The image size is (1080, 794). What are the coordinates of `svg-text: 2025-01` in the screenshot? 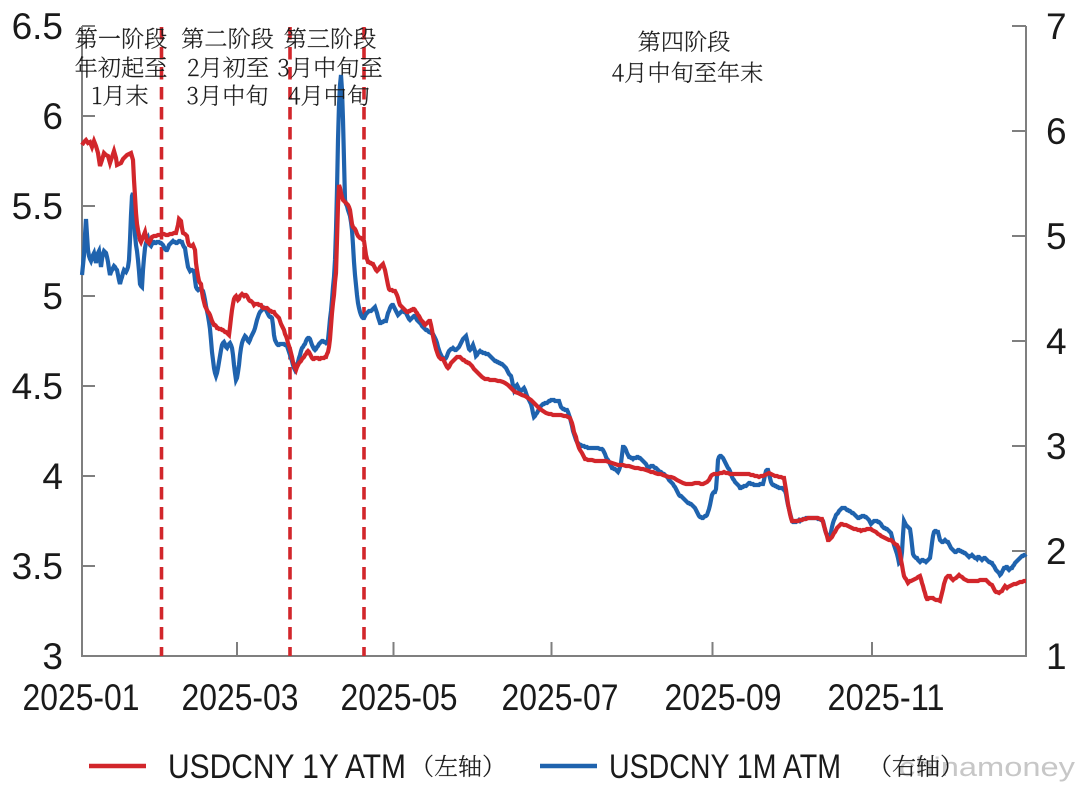 It's located at (81, 697).